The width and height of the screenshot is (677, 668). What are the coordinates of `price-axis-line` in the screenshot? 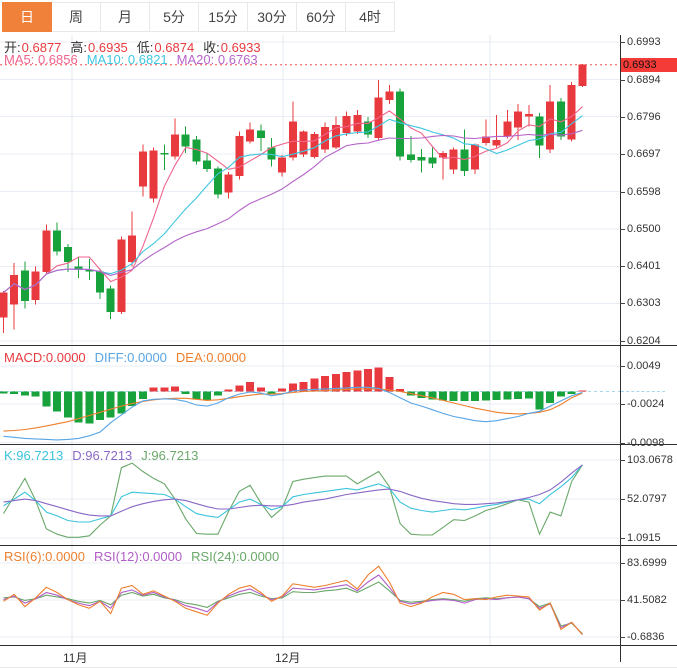 It's located at (620, 348).